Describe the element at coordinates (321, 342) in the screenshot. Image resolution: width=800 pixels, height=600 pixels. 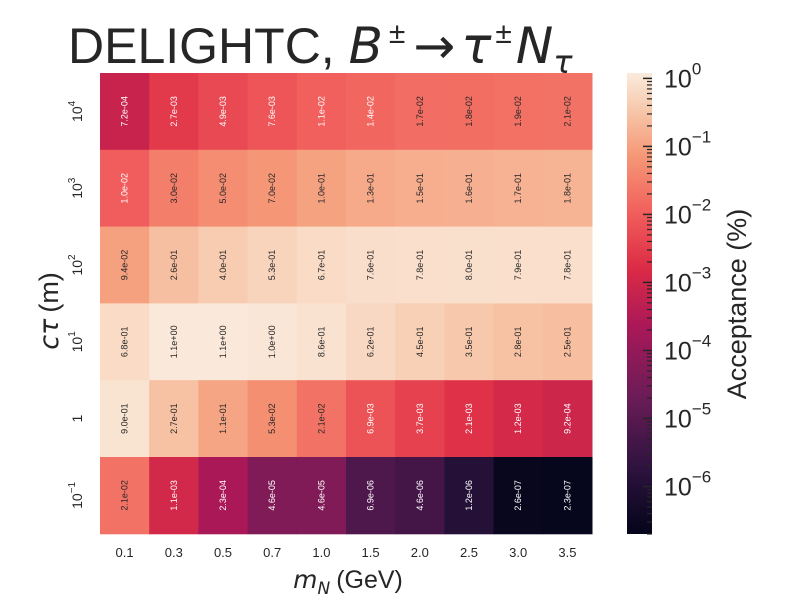
I see `cell-value-label: 8.6e-01` at that location.